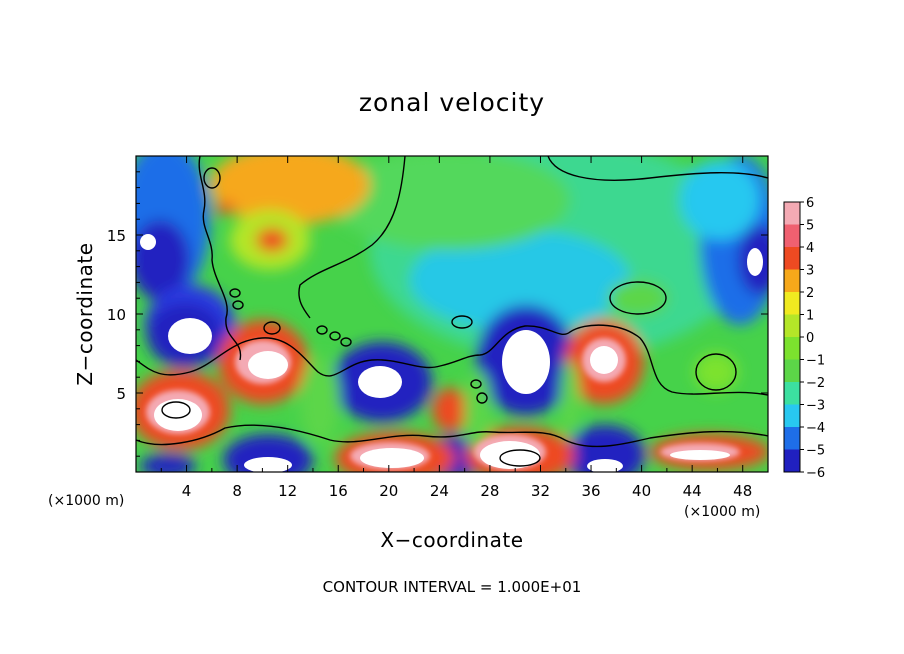  I want to click on x-tick-label: 8, so click(237, 491).